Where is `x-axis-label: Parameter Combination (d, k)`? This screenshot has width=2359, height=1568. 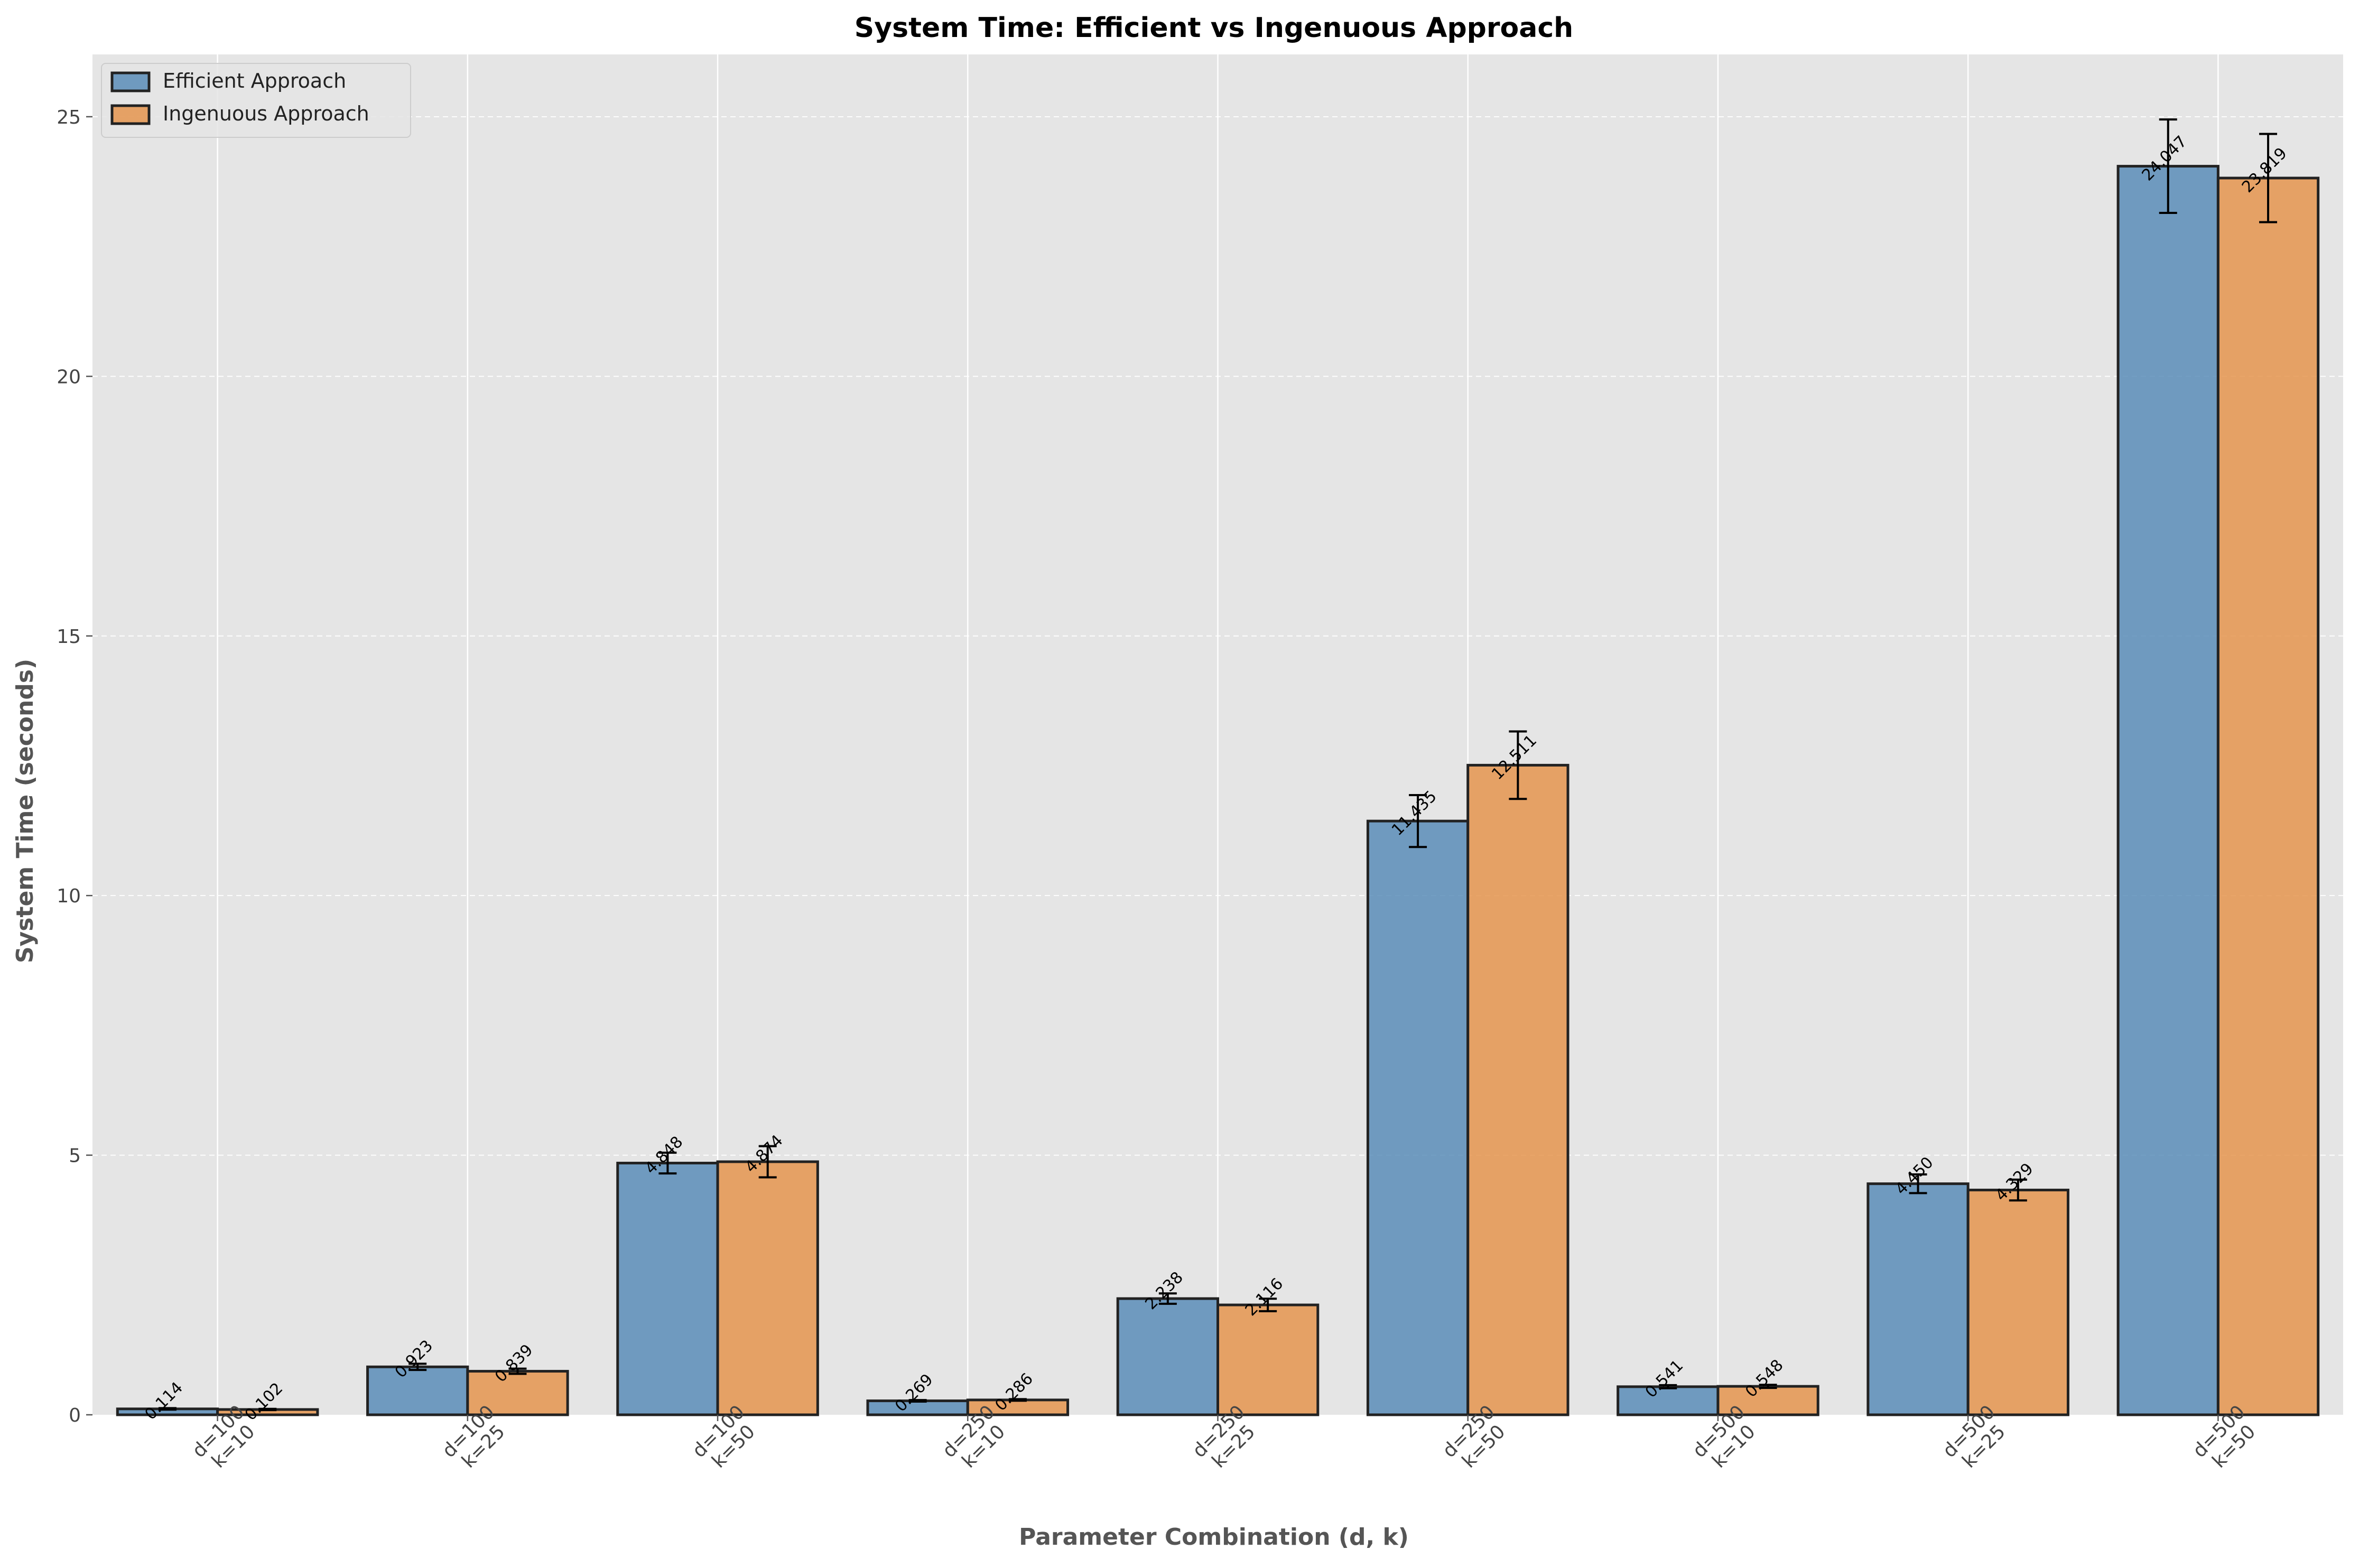
x-axis-label: Parameter Combination (d, k) is located at coordinates (1214, 1537).